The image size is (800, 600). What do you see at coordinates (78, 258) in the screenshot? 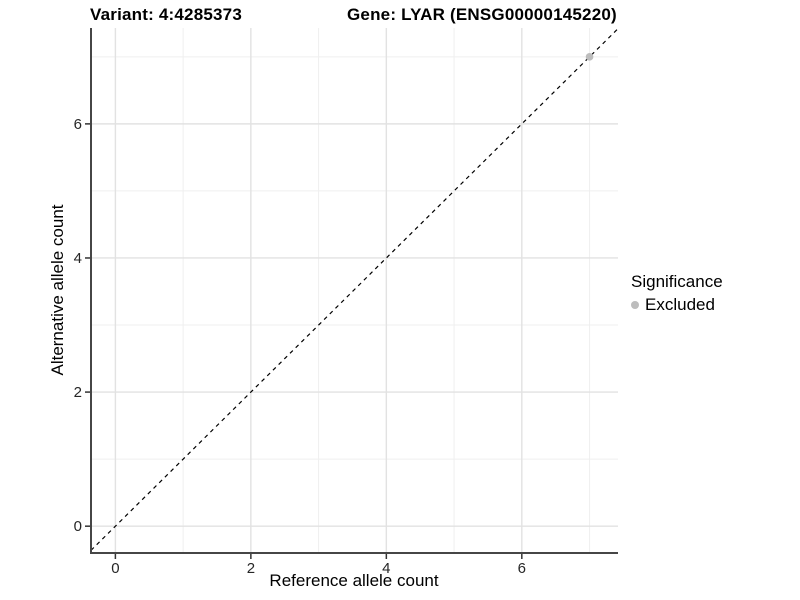
I see `y-tick-label: 4` at bounding box center [78, 258].